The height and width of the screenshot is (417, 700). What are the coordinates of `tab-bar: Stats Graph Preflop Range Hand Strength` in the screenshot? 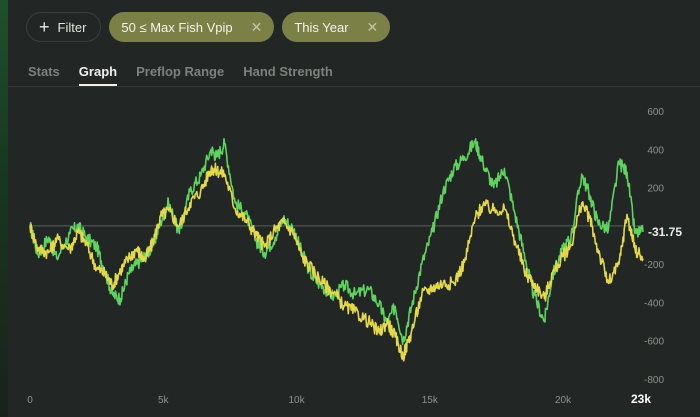 It's located at (180, 75).